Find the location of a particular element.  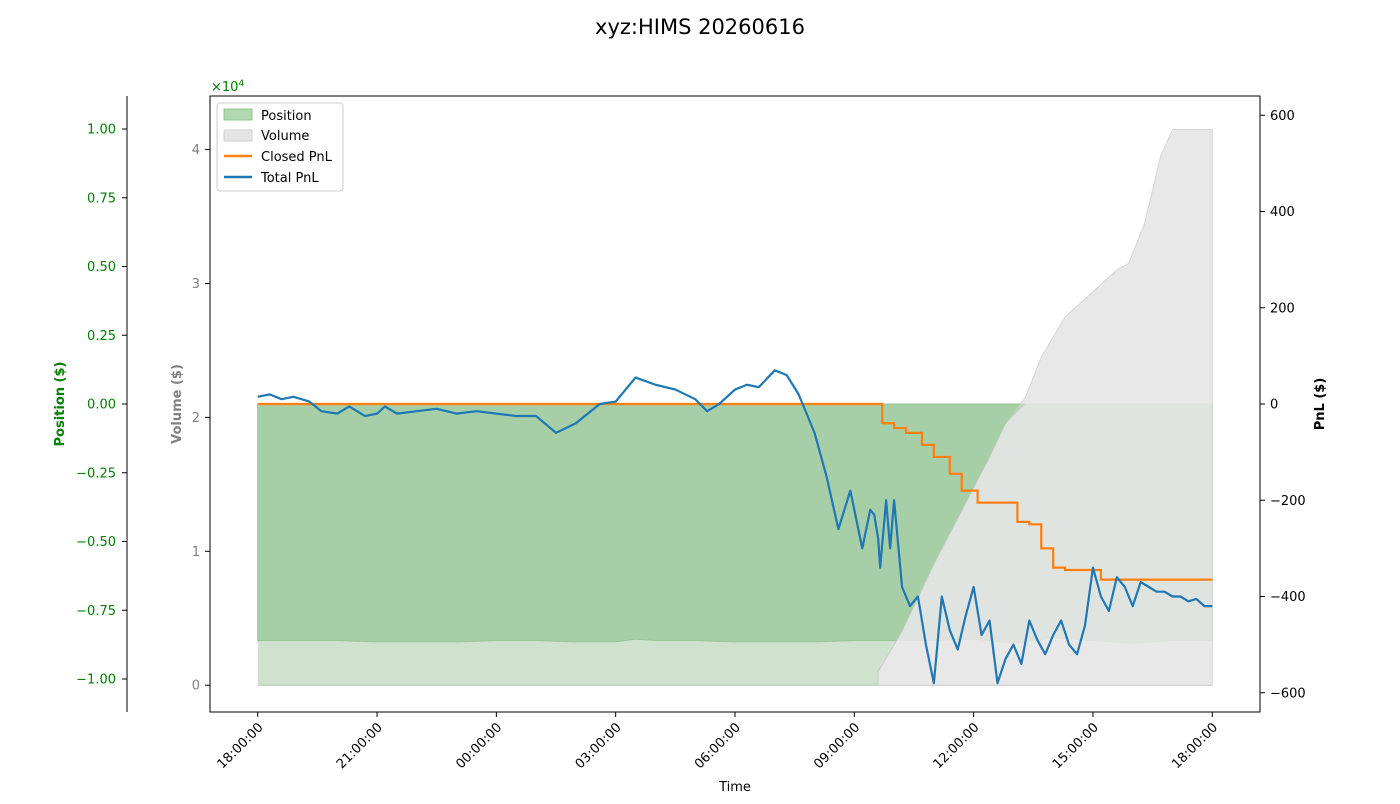

chart-title: xyz:HIMS 20260616 is located at coordinates (700, 27).